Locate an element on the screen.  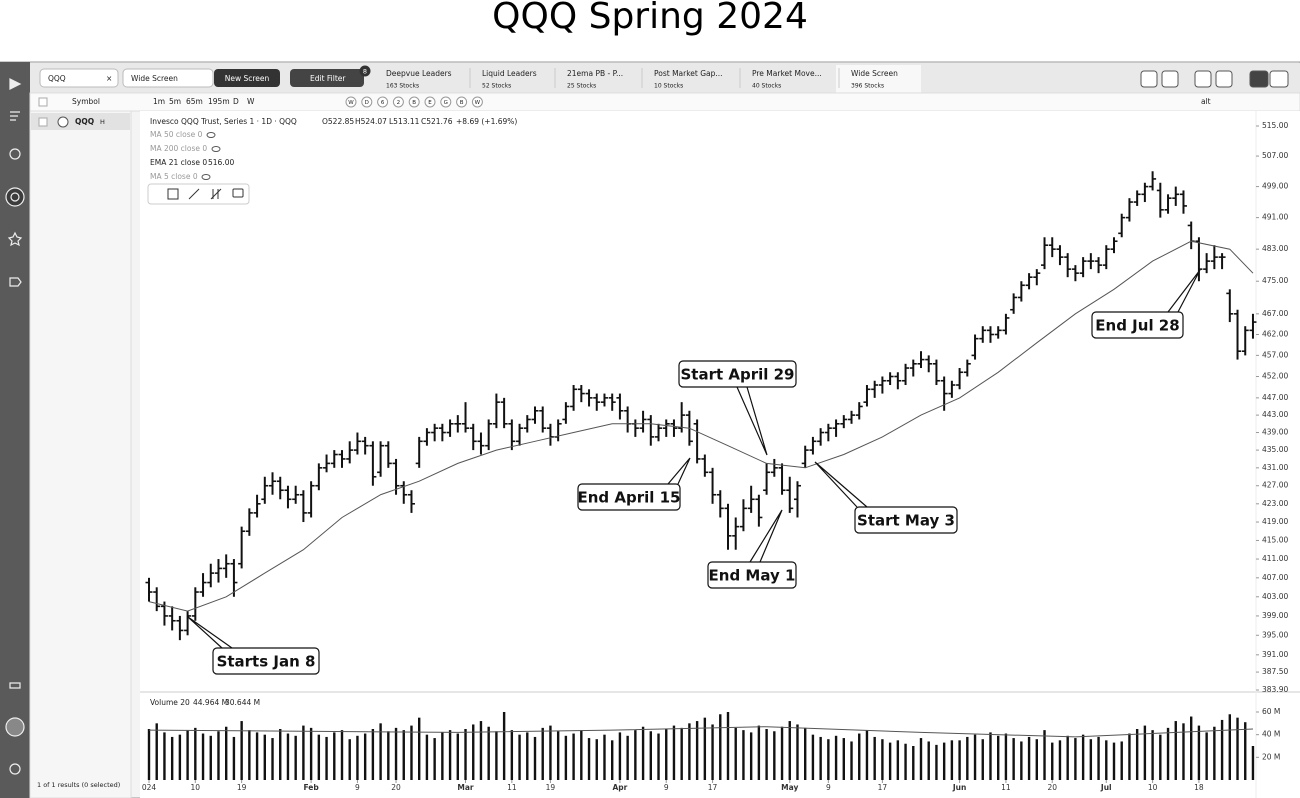
row-checkbox is located at coordinates (43, 122).